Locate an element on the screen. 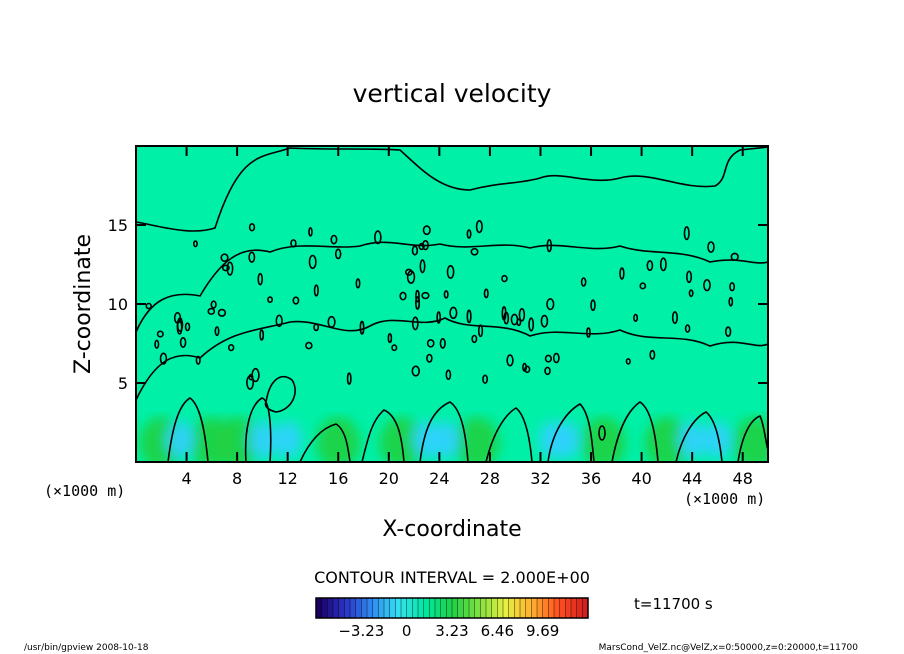 Image resolution: width=904 pixels, height=654 pixels. y-tick-labels: 5 10 15 is located at coordinates (118, 304).